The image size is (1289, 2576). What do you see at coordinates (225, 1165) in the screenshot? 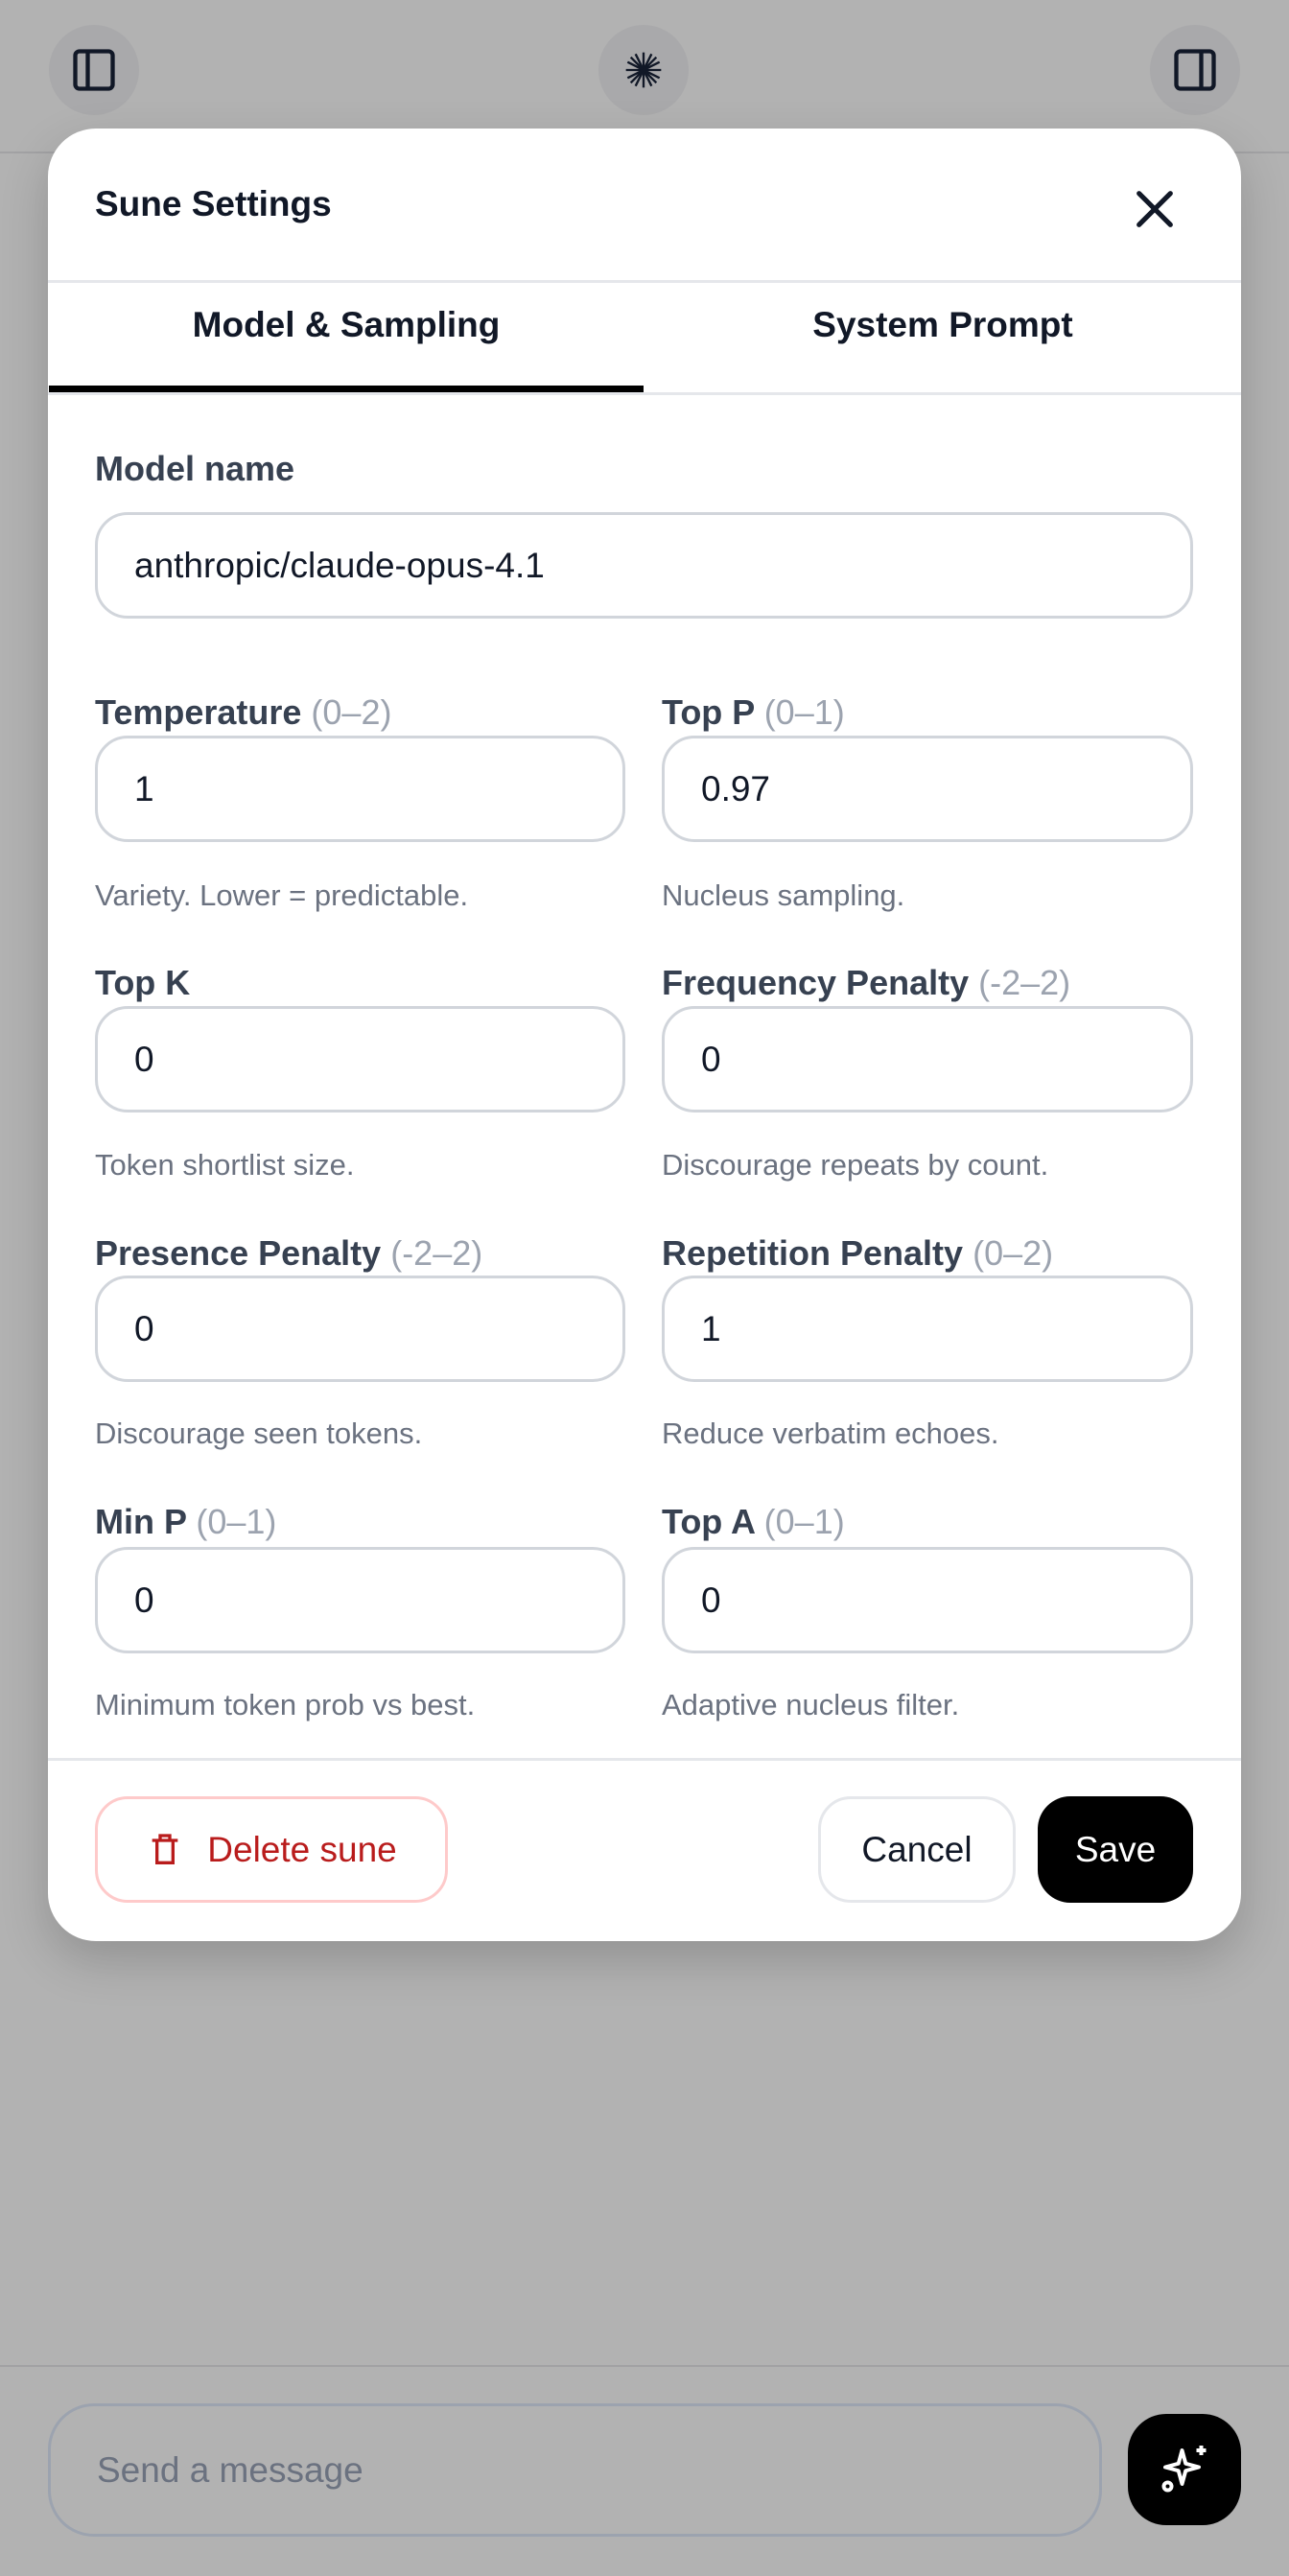
I see `top-k-help: Token shortlist size.` at bounding box center [225, 1165].